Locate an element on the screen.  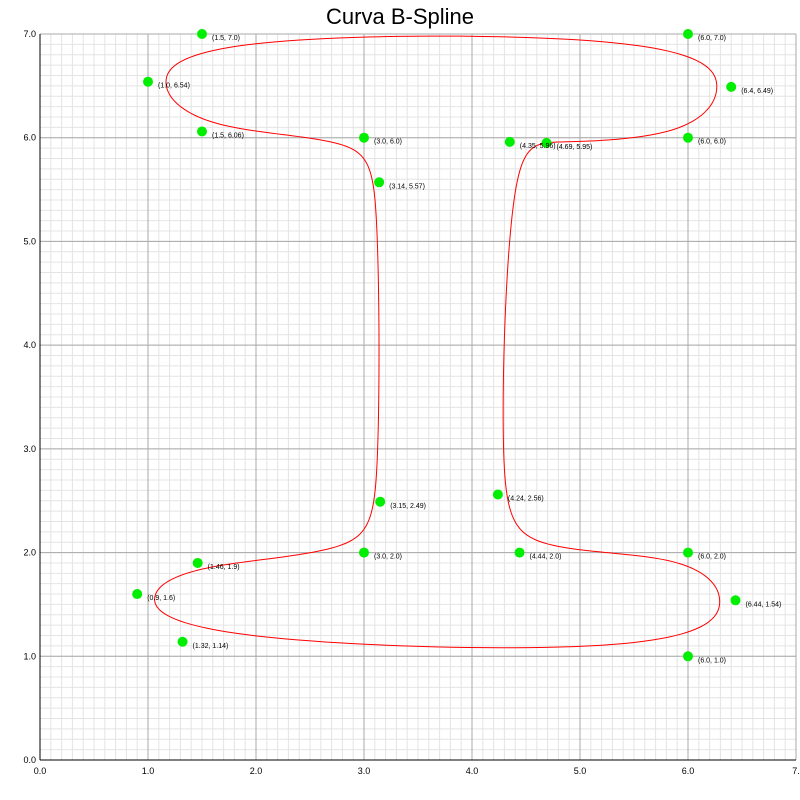
y-tick-label: 7.0 is located at coordinates (29, 34).